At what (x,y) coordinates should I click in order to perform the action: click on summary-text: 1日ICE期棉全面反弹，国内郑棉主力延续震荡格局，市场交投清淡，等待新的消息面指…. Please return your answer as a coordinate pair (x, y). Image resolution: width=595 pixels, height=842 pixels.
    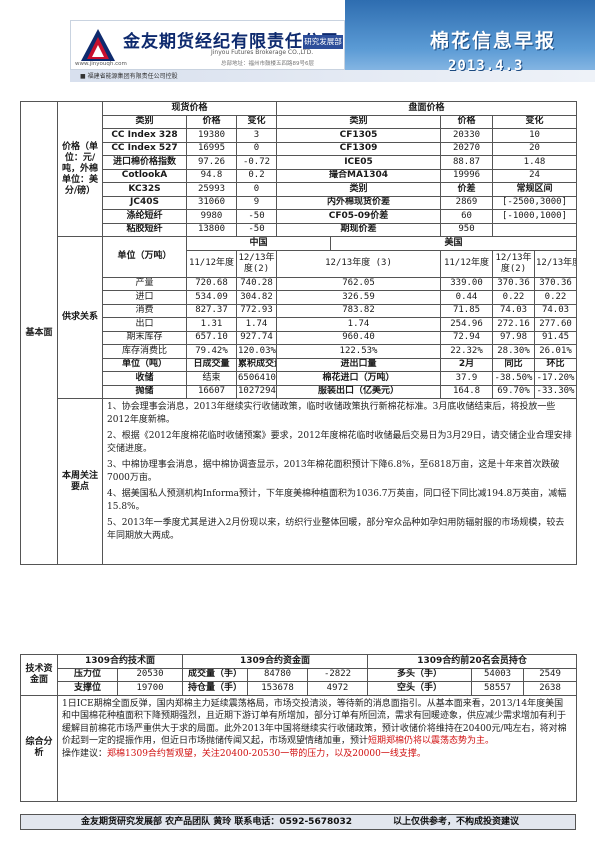
    Looking at the image, I should click on (317, 748).